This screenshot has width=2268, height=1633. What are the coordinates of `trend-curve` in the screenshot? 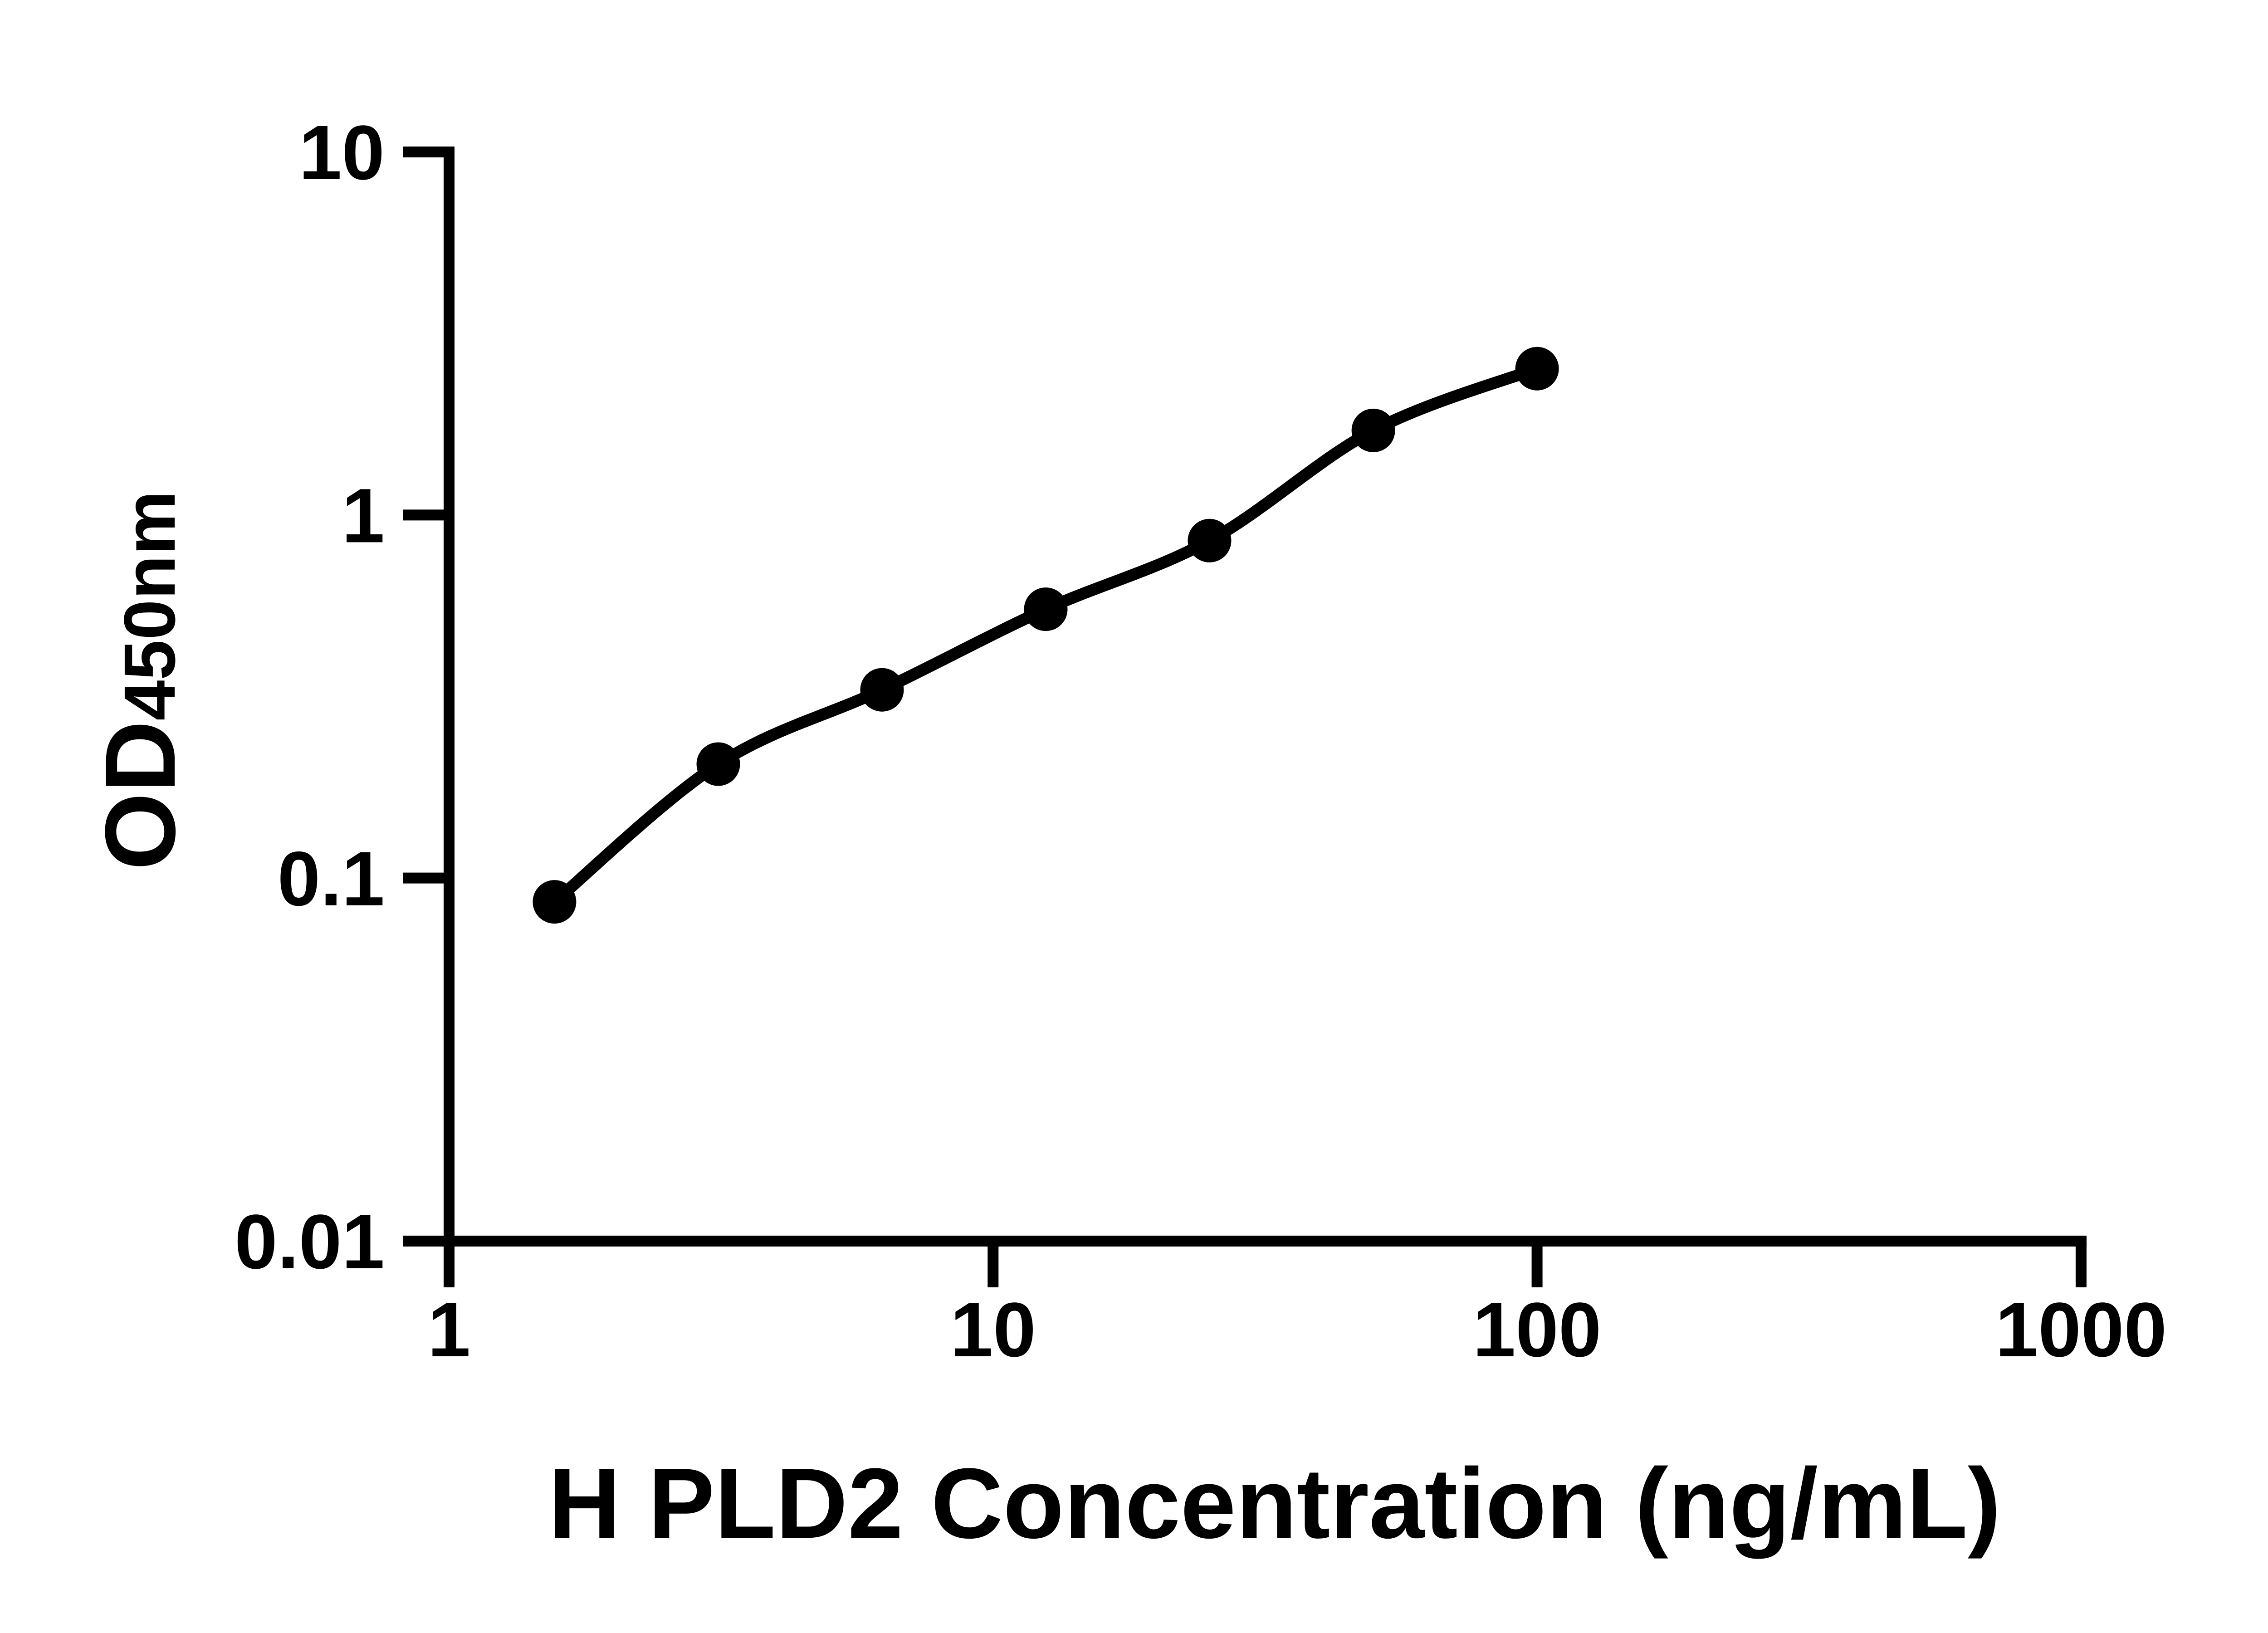 It's located at (1045, 635).